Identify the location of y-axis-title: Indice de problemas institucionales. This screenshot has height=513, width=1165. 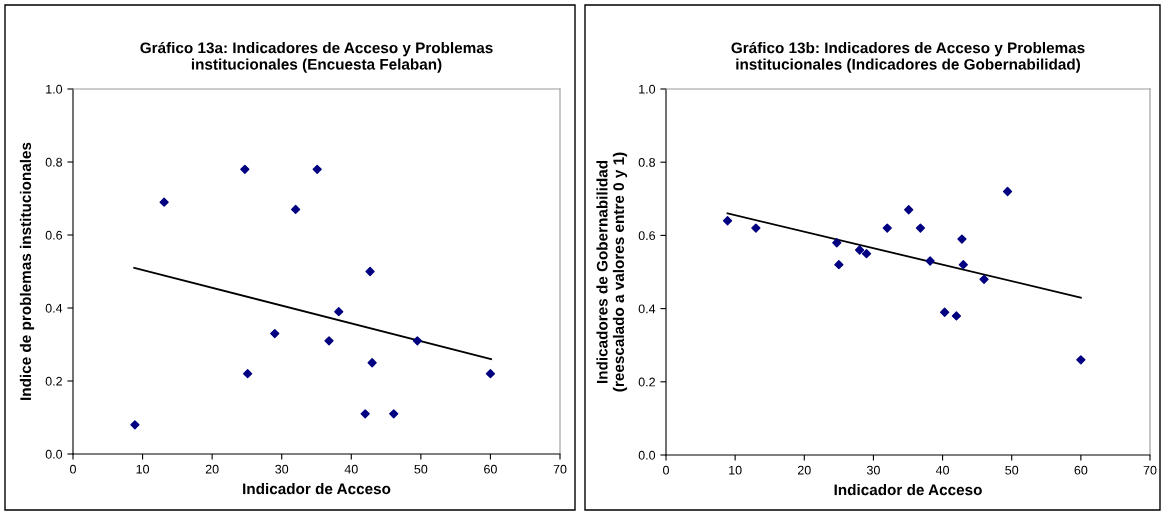
(27, 271).